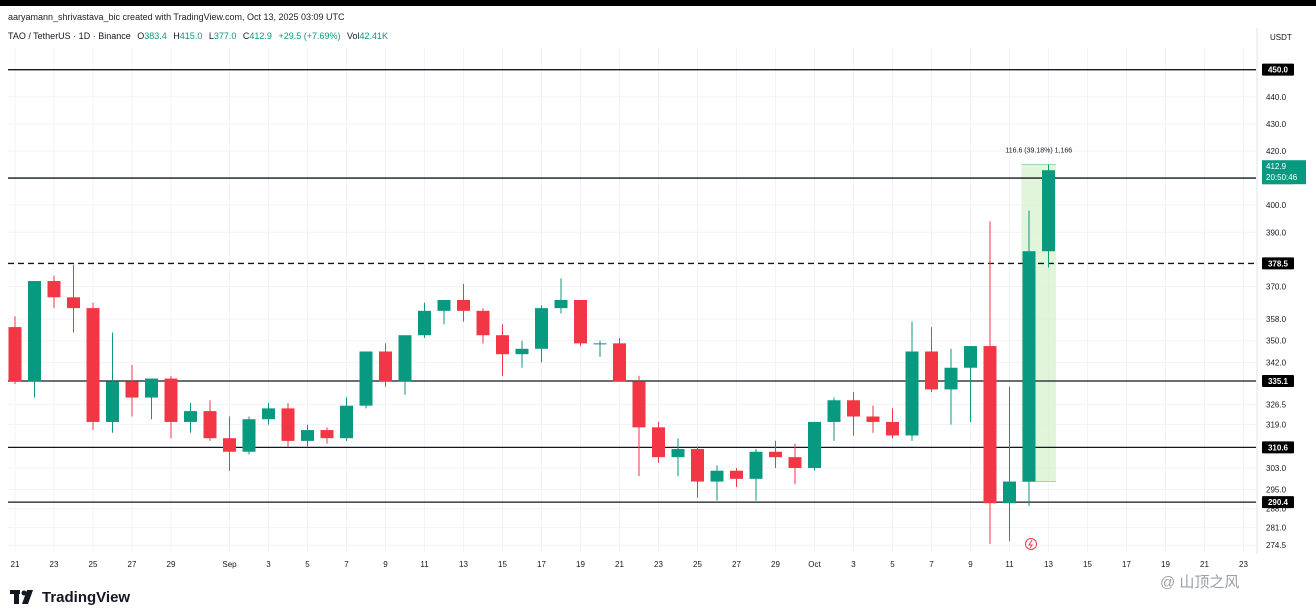 The image size is (1316, 611). I want to click on y-tick-label: 440.0, so click(1276, 97).